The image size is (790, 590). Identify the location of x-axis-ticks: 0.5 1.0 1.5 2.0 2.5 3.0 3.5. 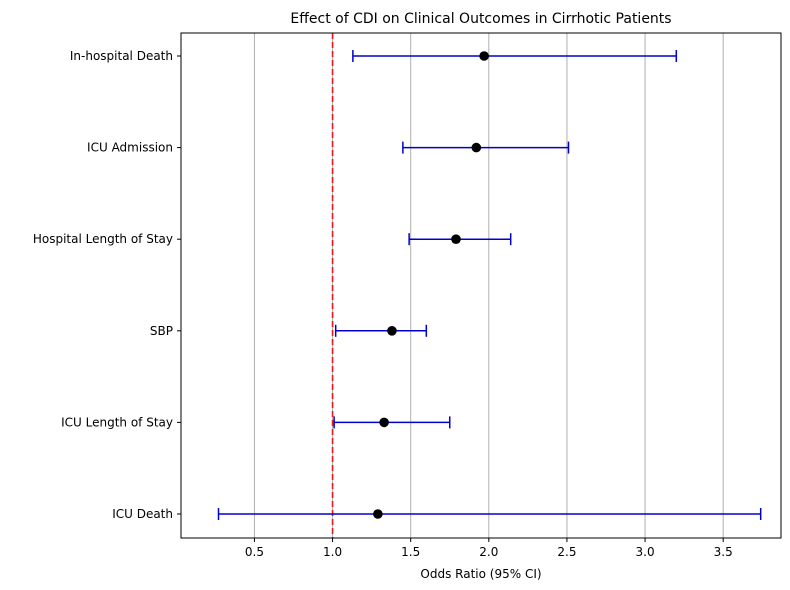
(489, 548).